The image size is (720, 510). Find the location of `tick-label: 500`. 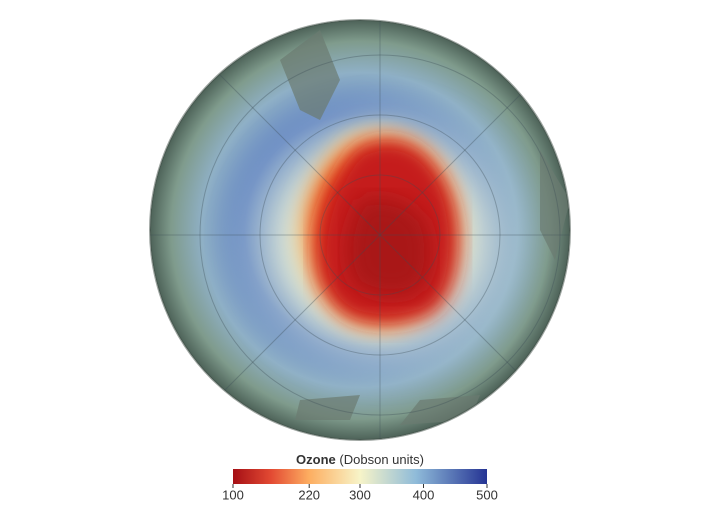

tick-label: 500 is located at coordinates (487, 494).